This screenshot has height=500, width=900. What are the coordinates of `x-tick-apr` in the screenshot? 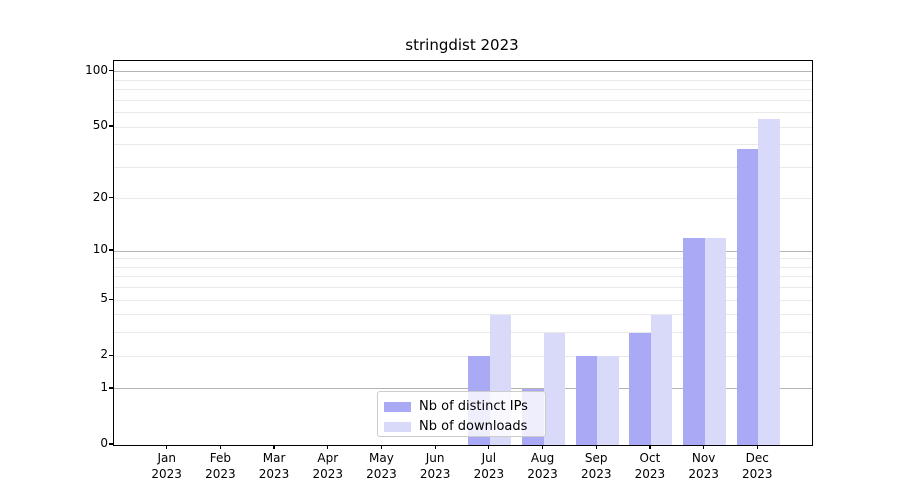 It's located at (328, 447).